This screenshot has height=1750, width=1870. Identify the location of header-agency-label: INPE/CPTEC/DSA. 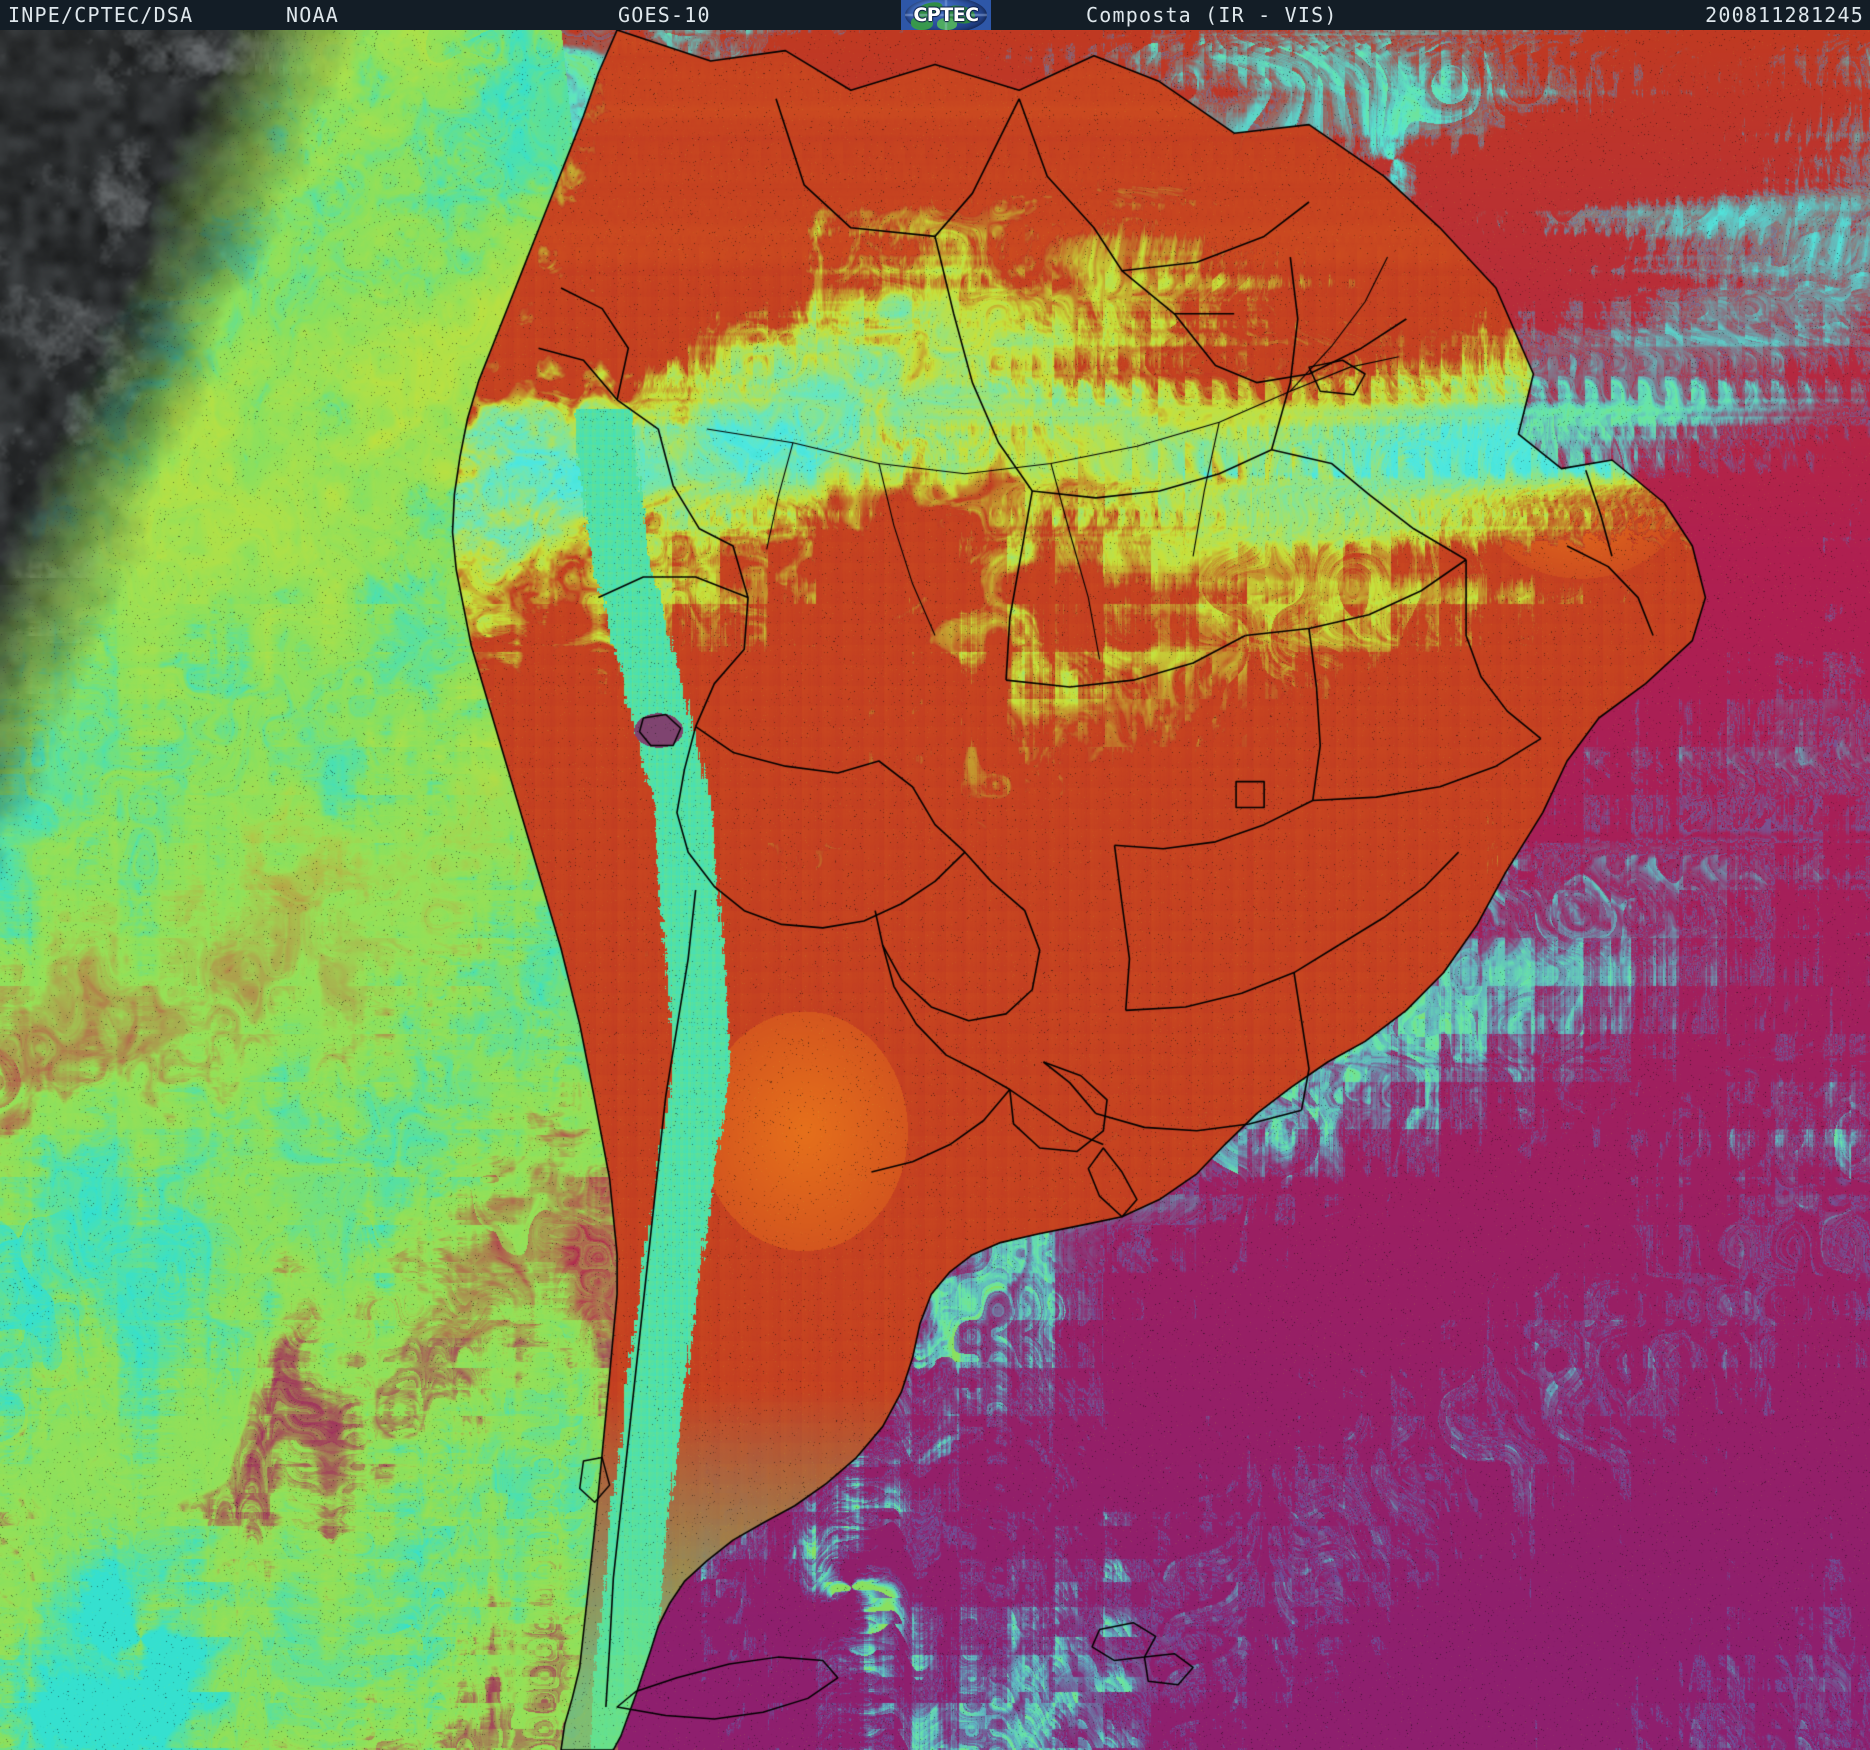
(101, 15).